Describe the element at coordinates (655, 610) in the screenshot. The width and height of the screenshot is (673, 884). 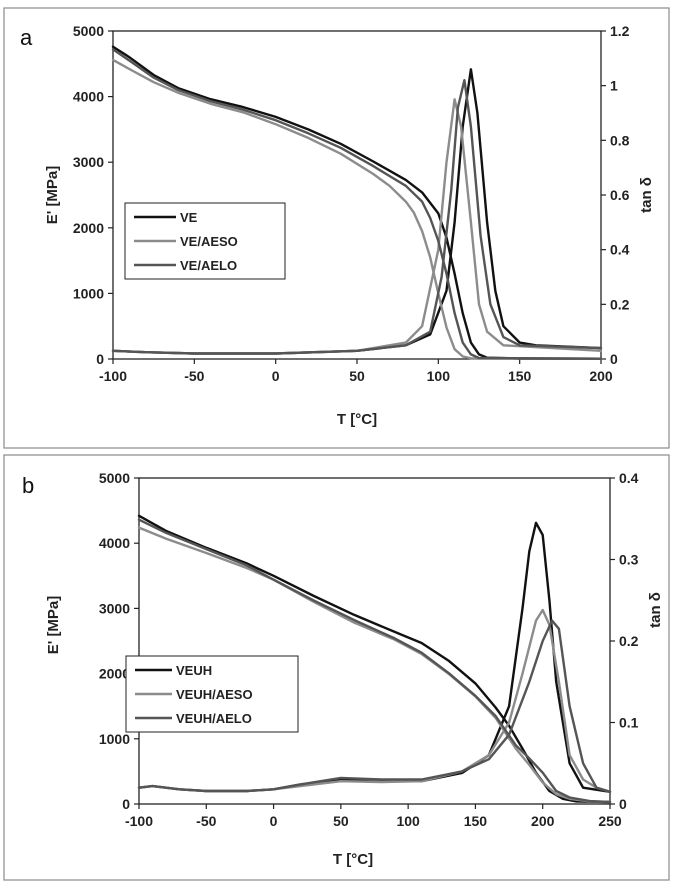
I see `panel-b-y2-axis-title: tan δ` at that location.